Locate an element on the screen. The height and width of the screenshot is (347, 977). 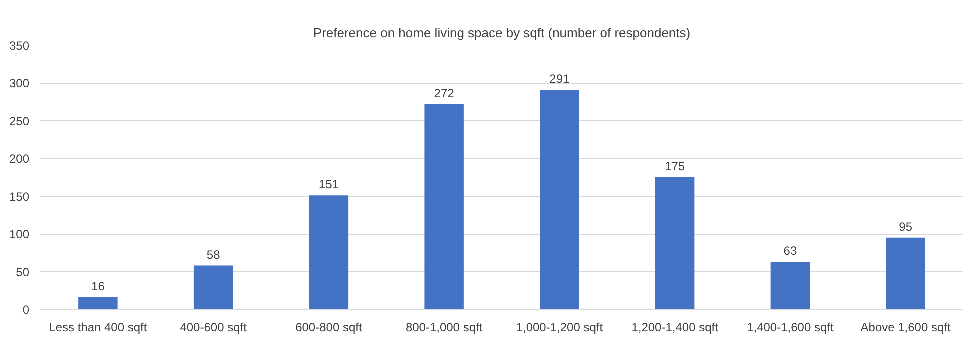
x-tick-label: Above 1,600 sqft is located at coordinates (906, 327).